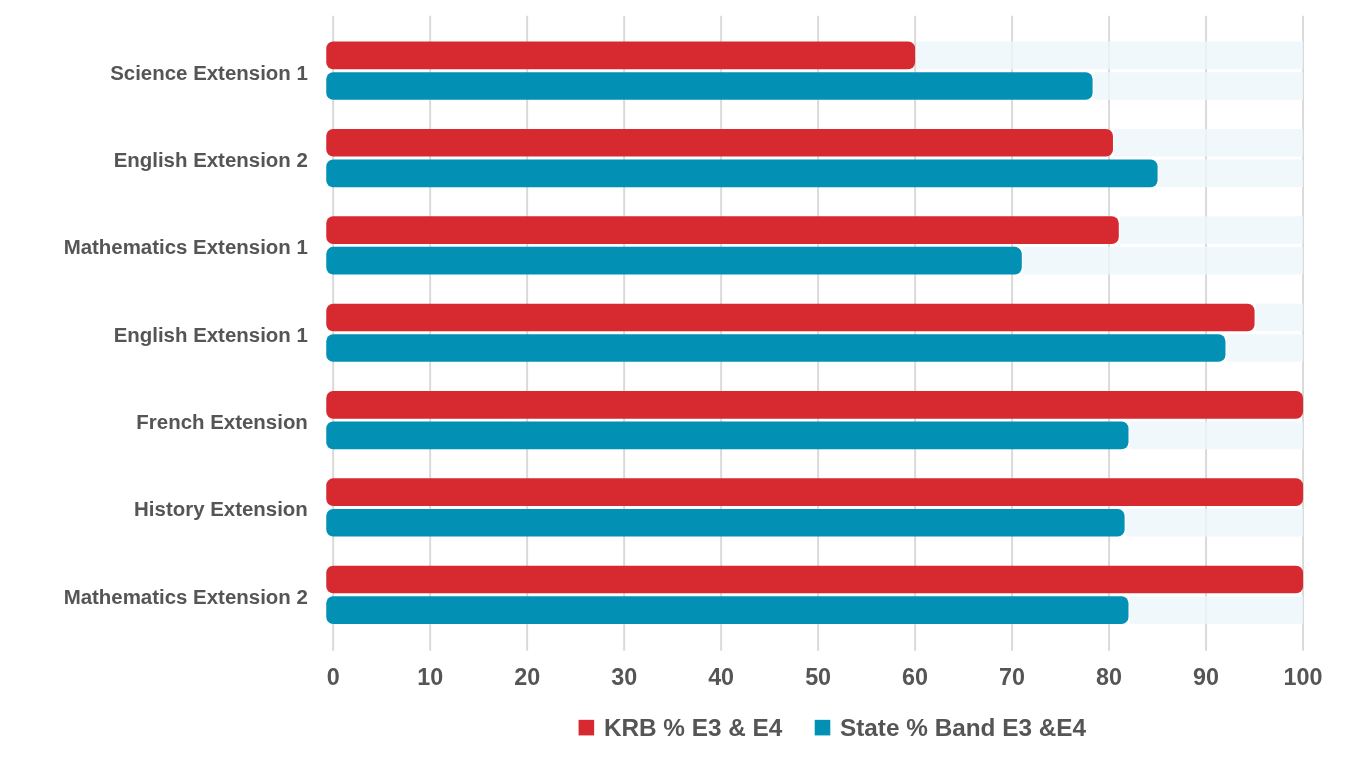 The width and height of the screenshot is (1352, 763). I want to click on y-tick-label: History Extension, so click(221, 509).